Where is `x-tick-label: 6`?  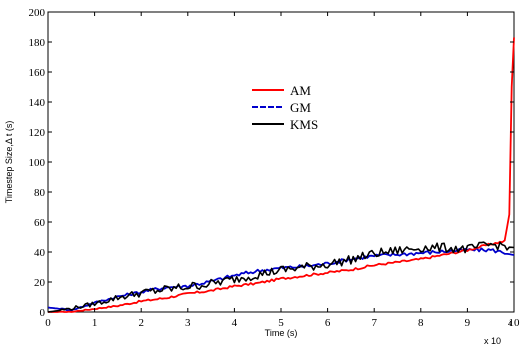 x-tick-label: 6 is located at coordinates (328, 323).